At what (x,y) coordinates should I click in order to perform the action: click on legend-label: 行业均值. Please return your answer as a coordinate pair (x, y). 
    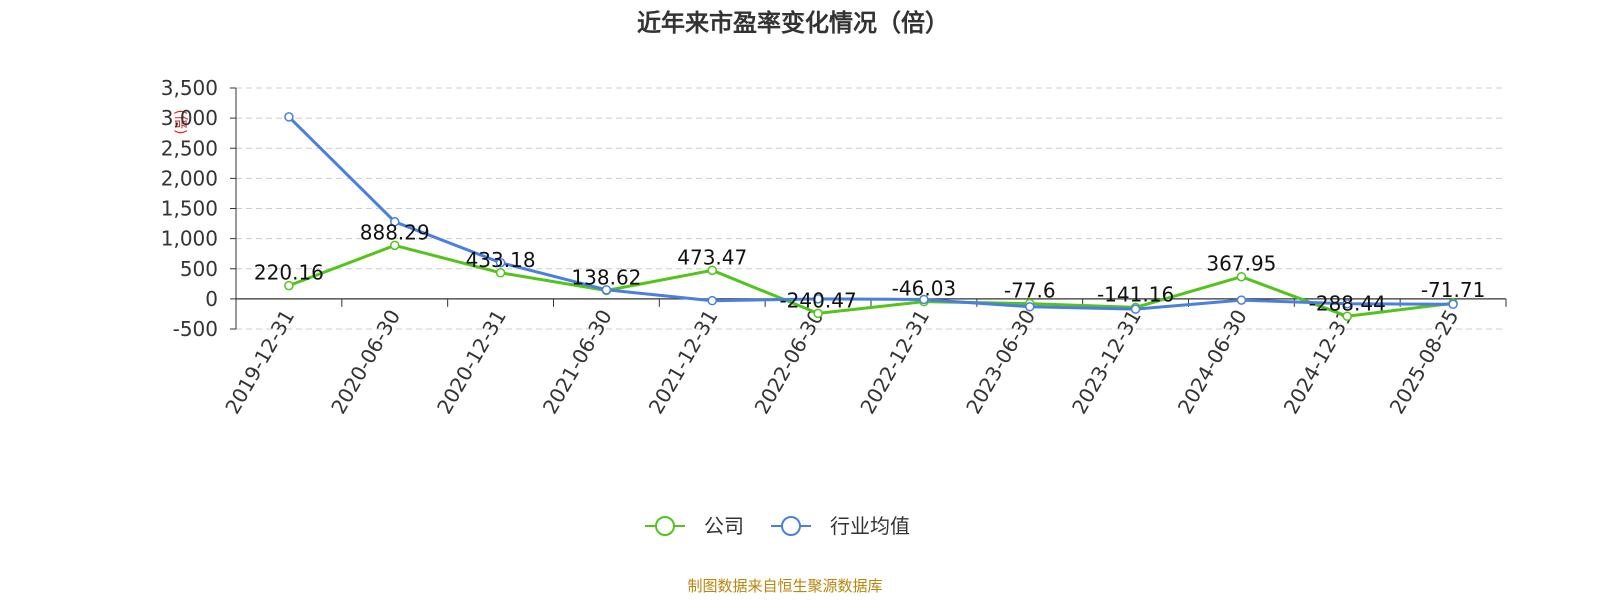
    Looking at the image, I should click on (870, 526).